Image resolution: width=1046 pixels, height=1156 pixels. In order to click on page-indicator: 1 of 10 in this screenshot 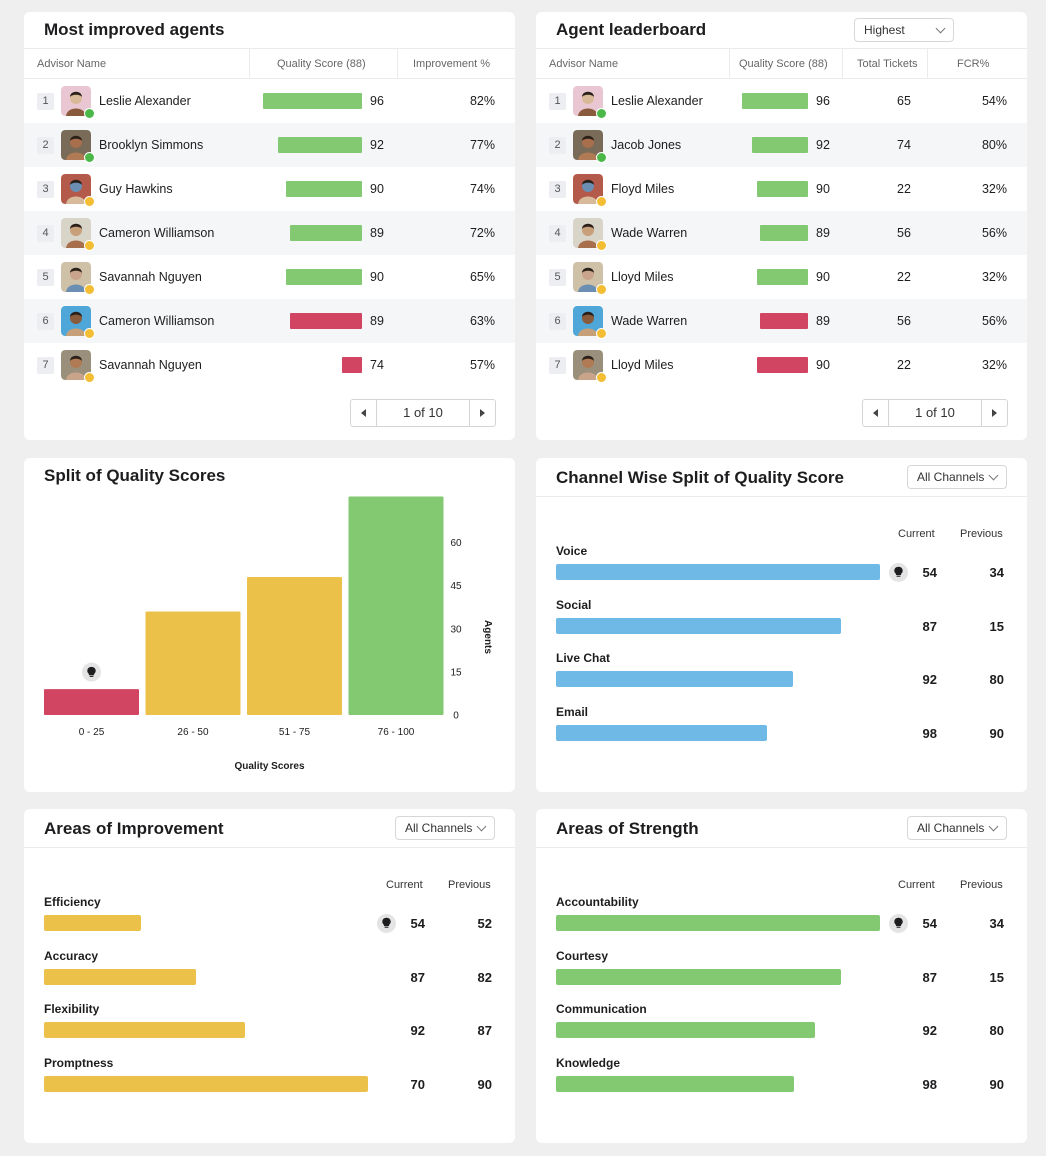, I will do `click(935, 413)`.